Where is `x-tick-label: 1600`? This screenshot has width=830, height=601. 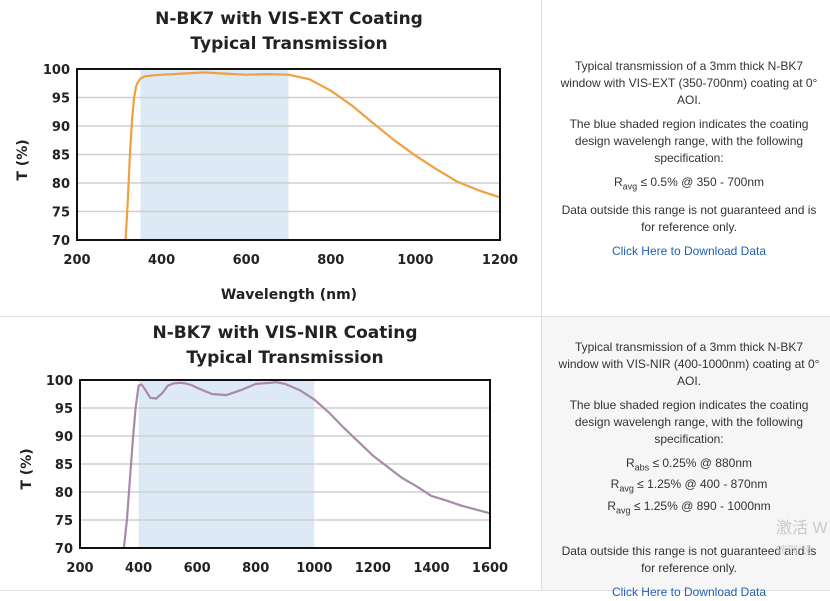
x-tick-label: 1600 is located at coordinates (490, 568).